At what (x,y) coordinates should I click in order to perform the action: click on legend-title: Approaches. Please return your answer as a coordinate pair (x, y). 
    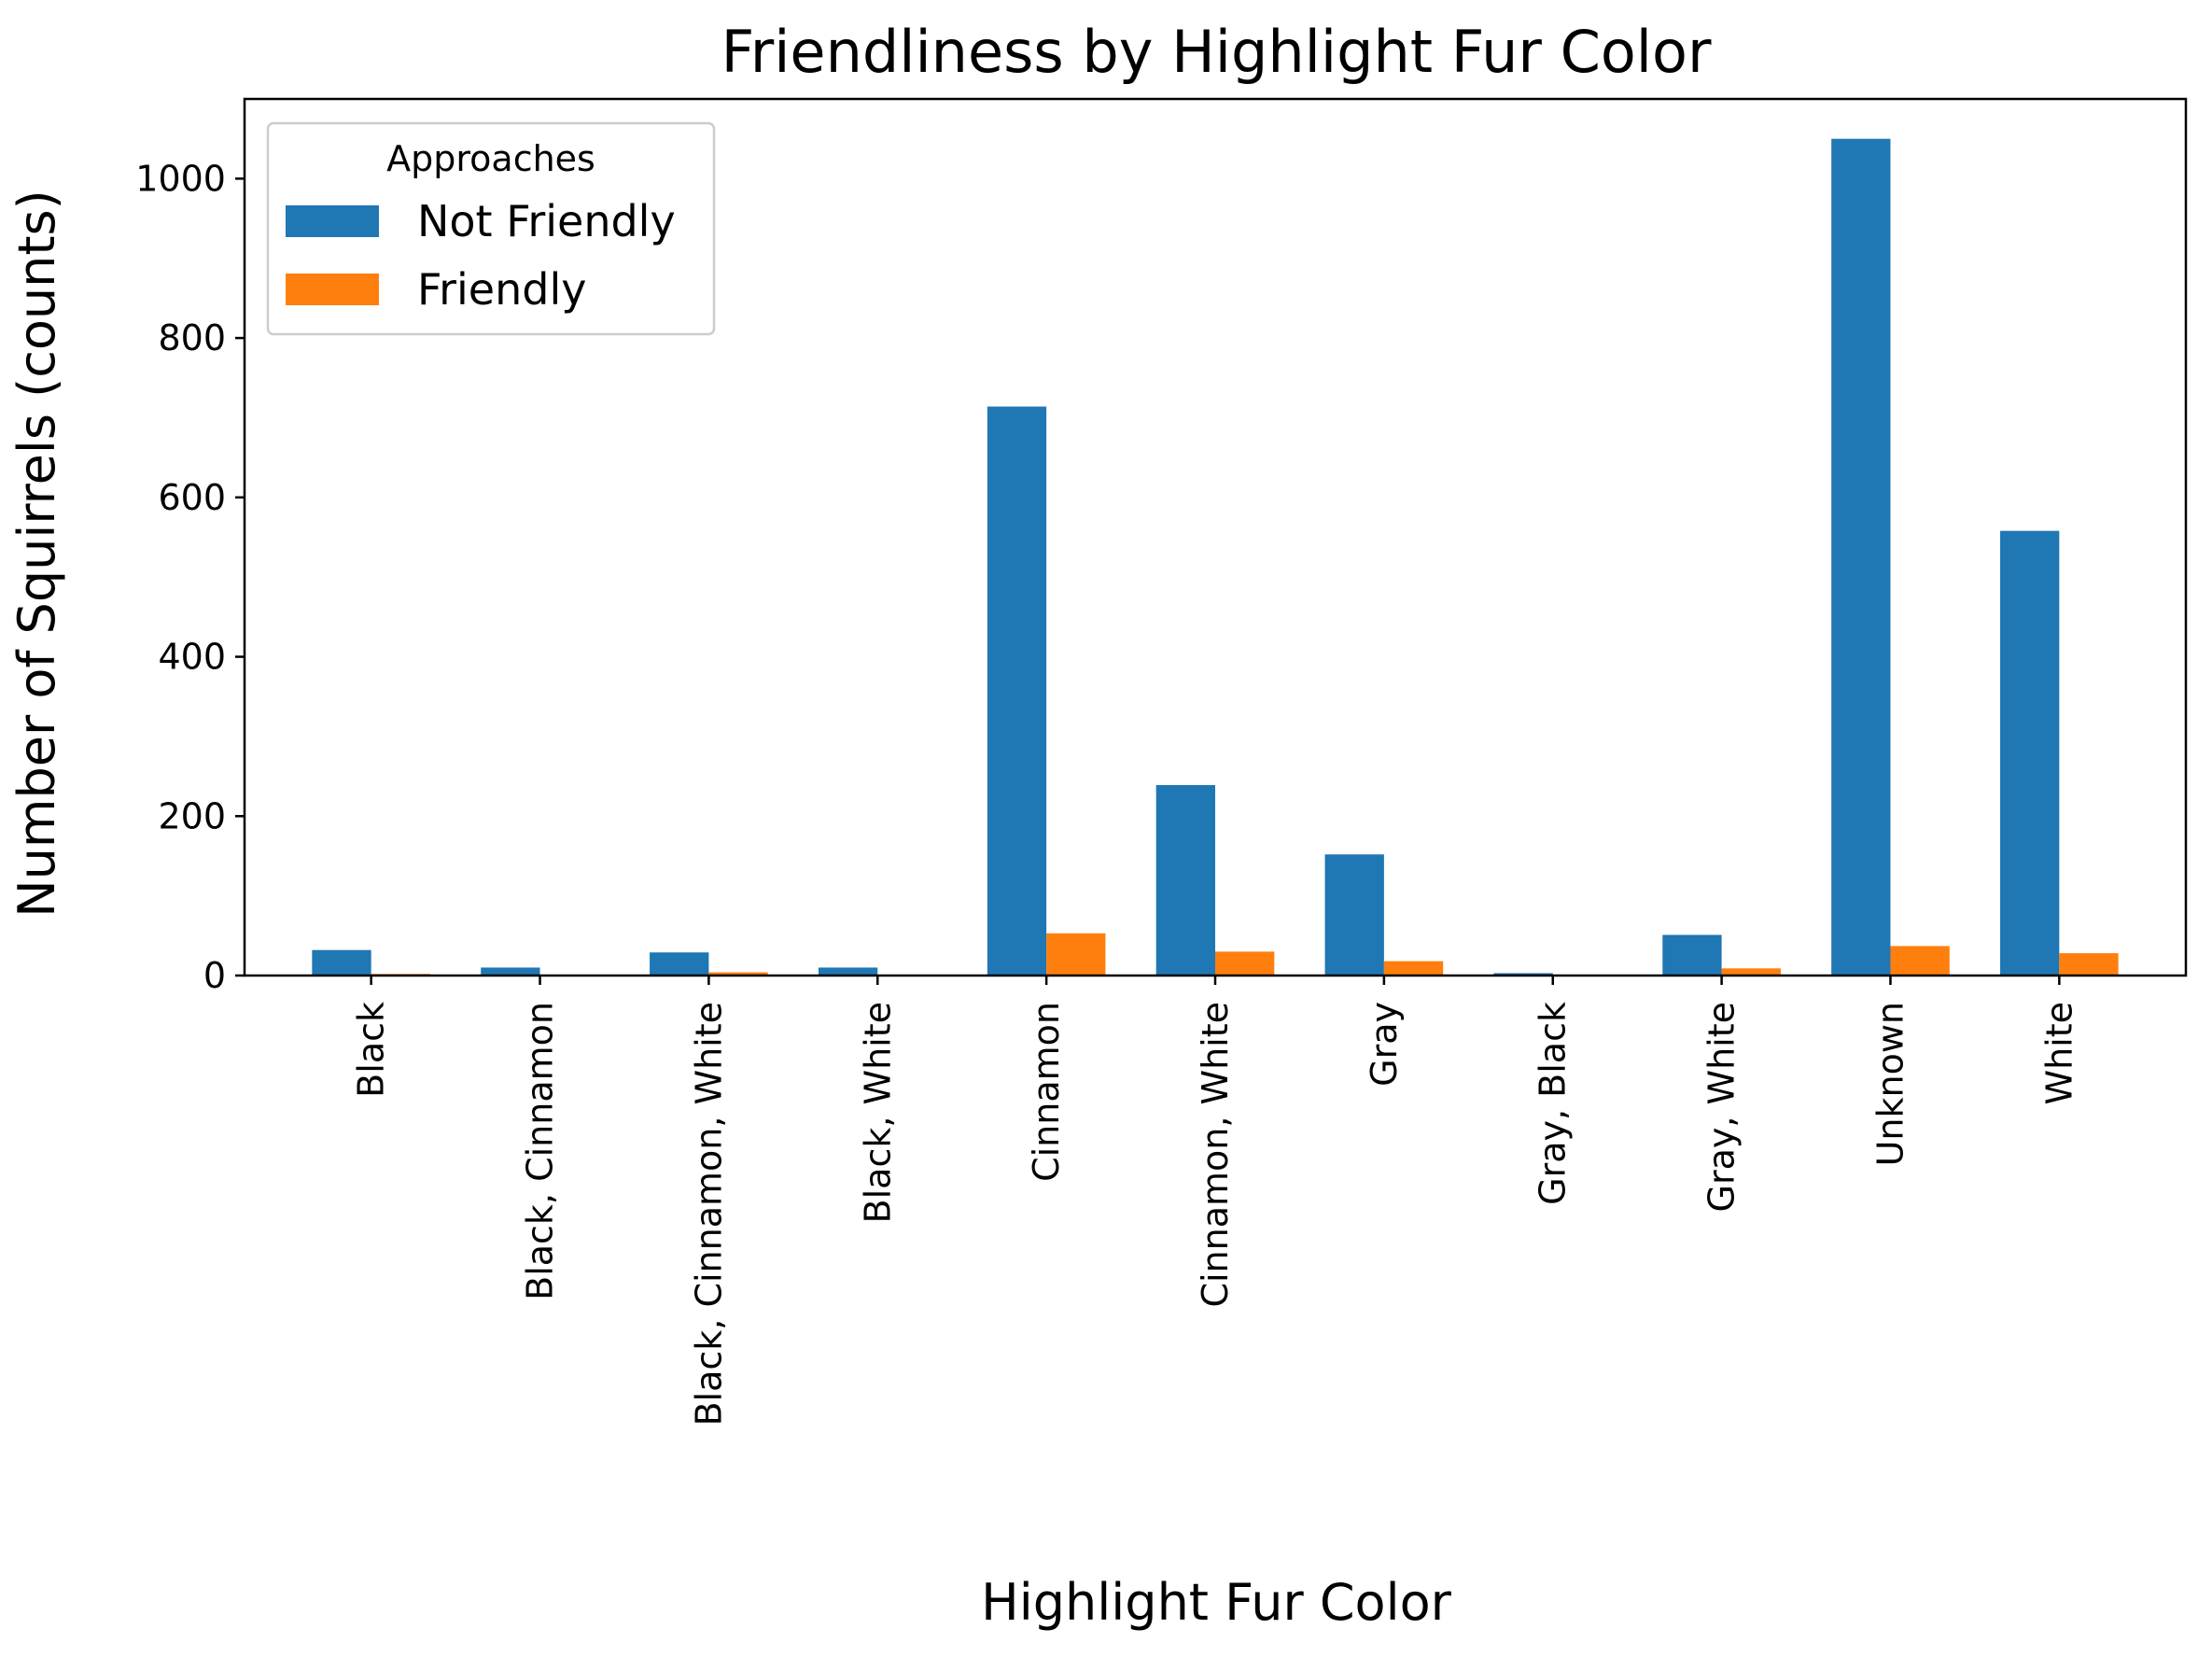
    Looking at the image, I should click on (490, 158).